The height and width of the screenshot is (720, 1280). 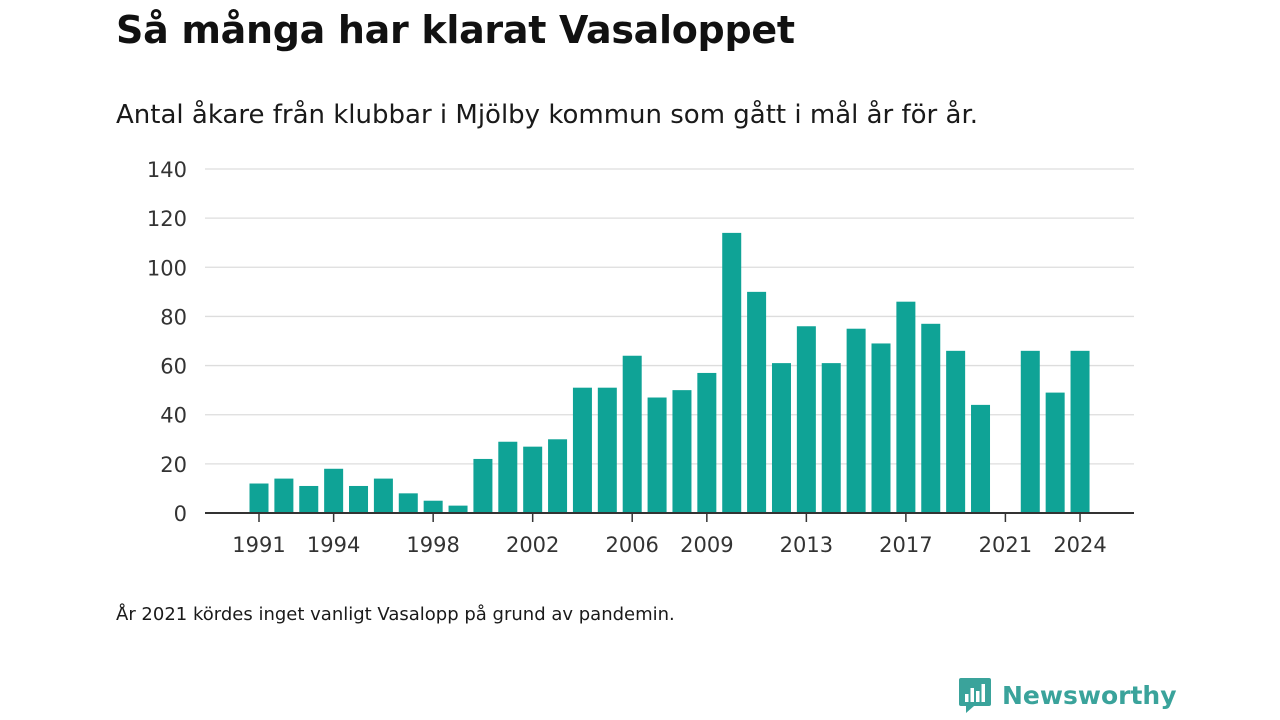 What do you see at coordinates (1055, 452) in the screenshot?
I see `bar-2023` at bounding box center [1055, 452].